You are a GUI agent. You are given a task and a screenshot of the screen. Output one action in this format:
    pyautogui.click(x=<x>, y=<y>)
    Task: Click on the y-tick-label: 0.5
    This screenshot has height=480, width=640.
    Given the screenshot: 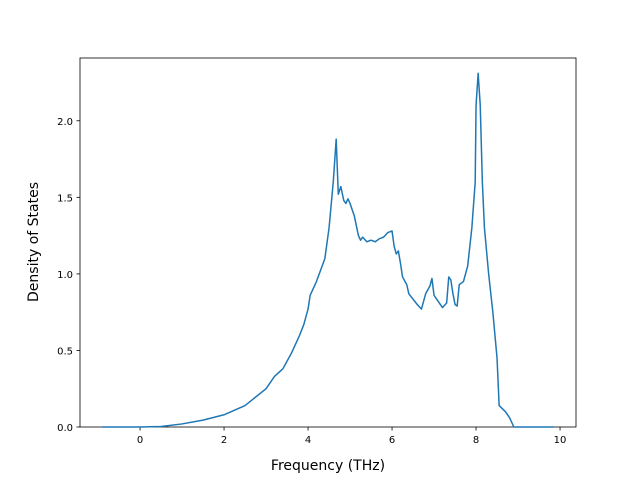 What is the action you would take?
    pyautogui.click(x=65, y=351)
    